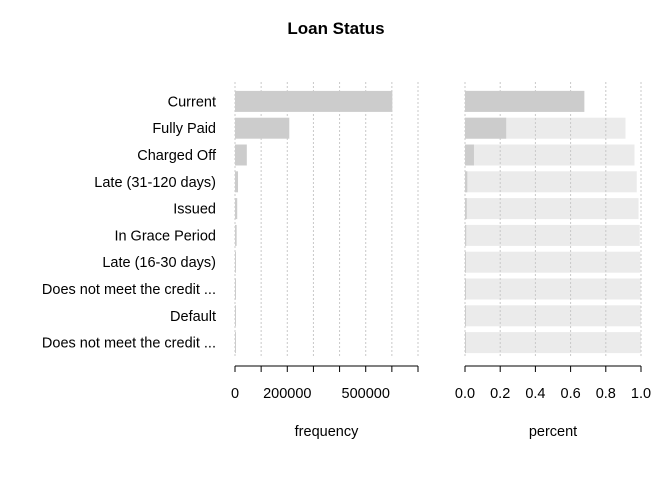 Image resolution: width=672 pixels, height=480 pixels. What do you see at coordinates (571, 394) in the screenshot?
I see `x-tick-label: 0.6` at bounding box center [571, 394].